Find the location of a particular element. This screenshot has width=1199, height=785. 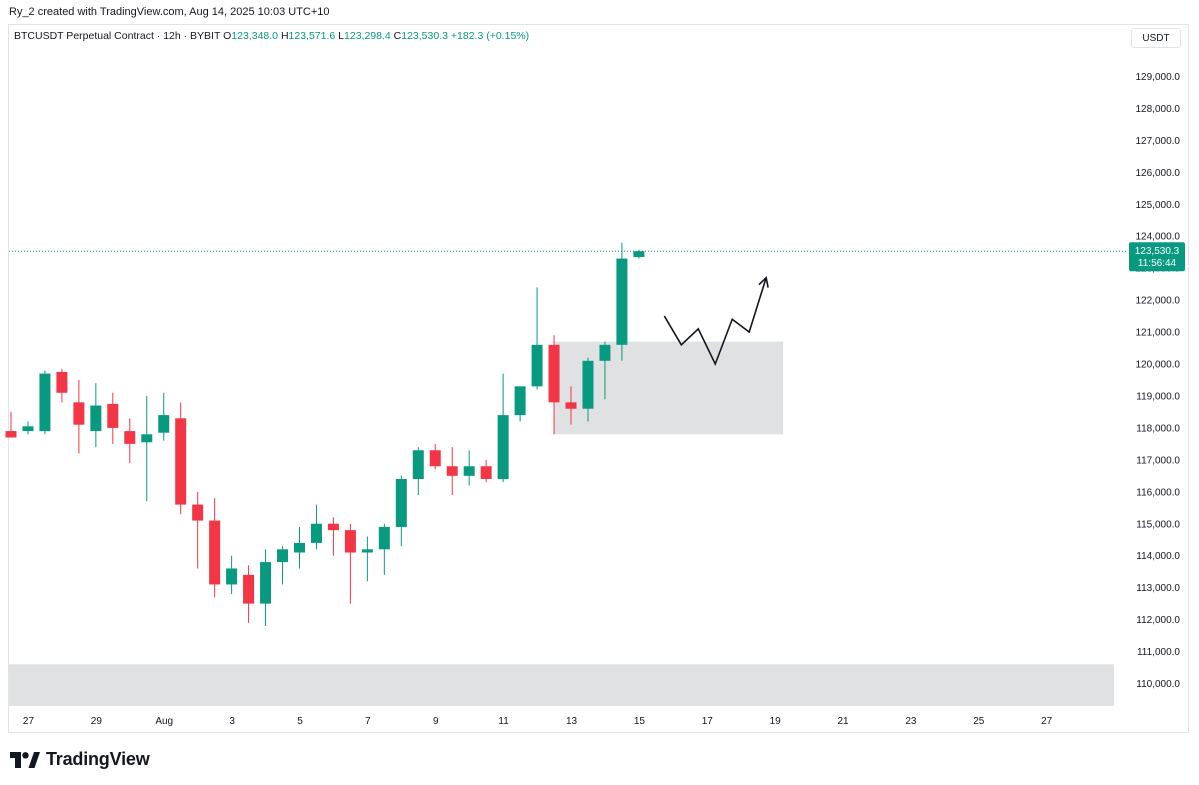

y-tick-label: 113,000.0 is located at coordinates (1158, 588).